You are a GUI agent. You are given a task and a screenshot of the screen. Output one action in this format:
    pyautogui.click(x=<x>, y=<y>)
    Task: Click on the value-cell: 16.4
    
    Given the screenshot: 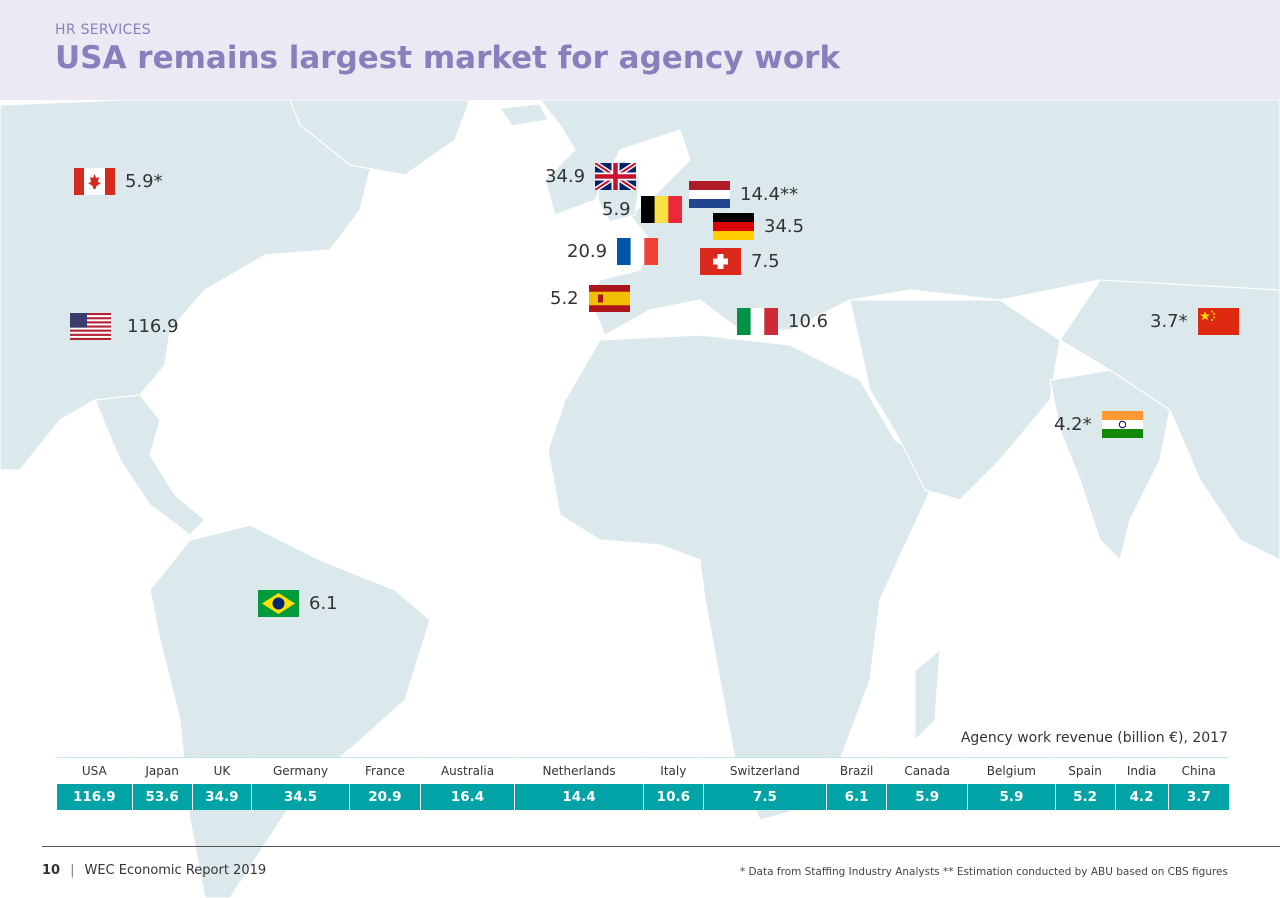 What is the action you would take?
    pyautogui.click(x=468, y=796)
    